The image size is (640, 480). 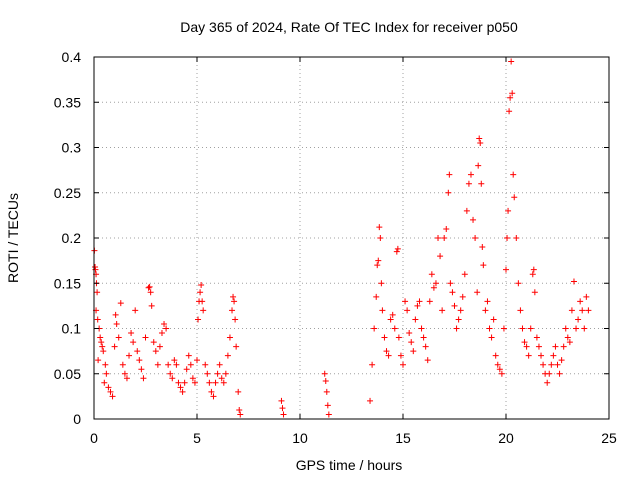 What do you see at coordinates (609, 438) in the screenshot?
I see `x-tick-label: 25` at bounding box center [609, 438].